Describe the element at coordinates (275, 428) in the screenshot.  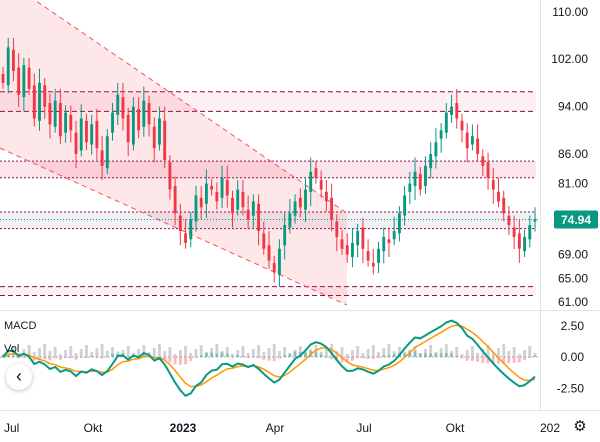
I see `time-tick-label: Apr` at that location.